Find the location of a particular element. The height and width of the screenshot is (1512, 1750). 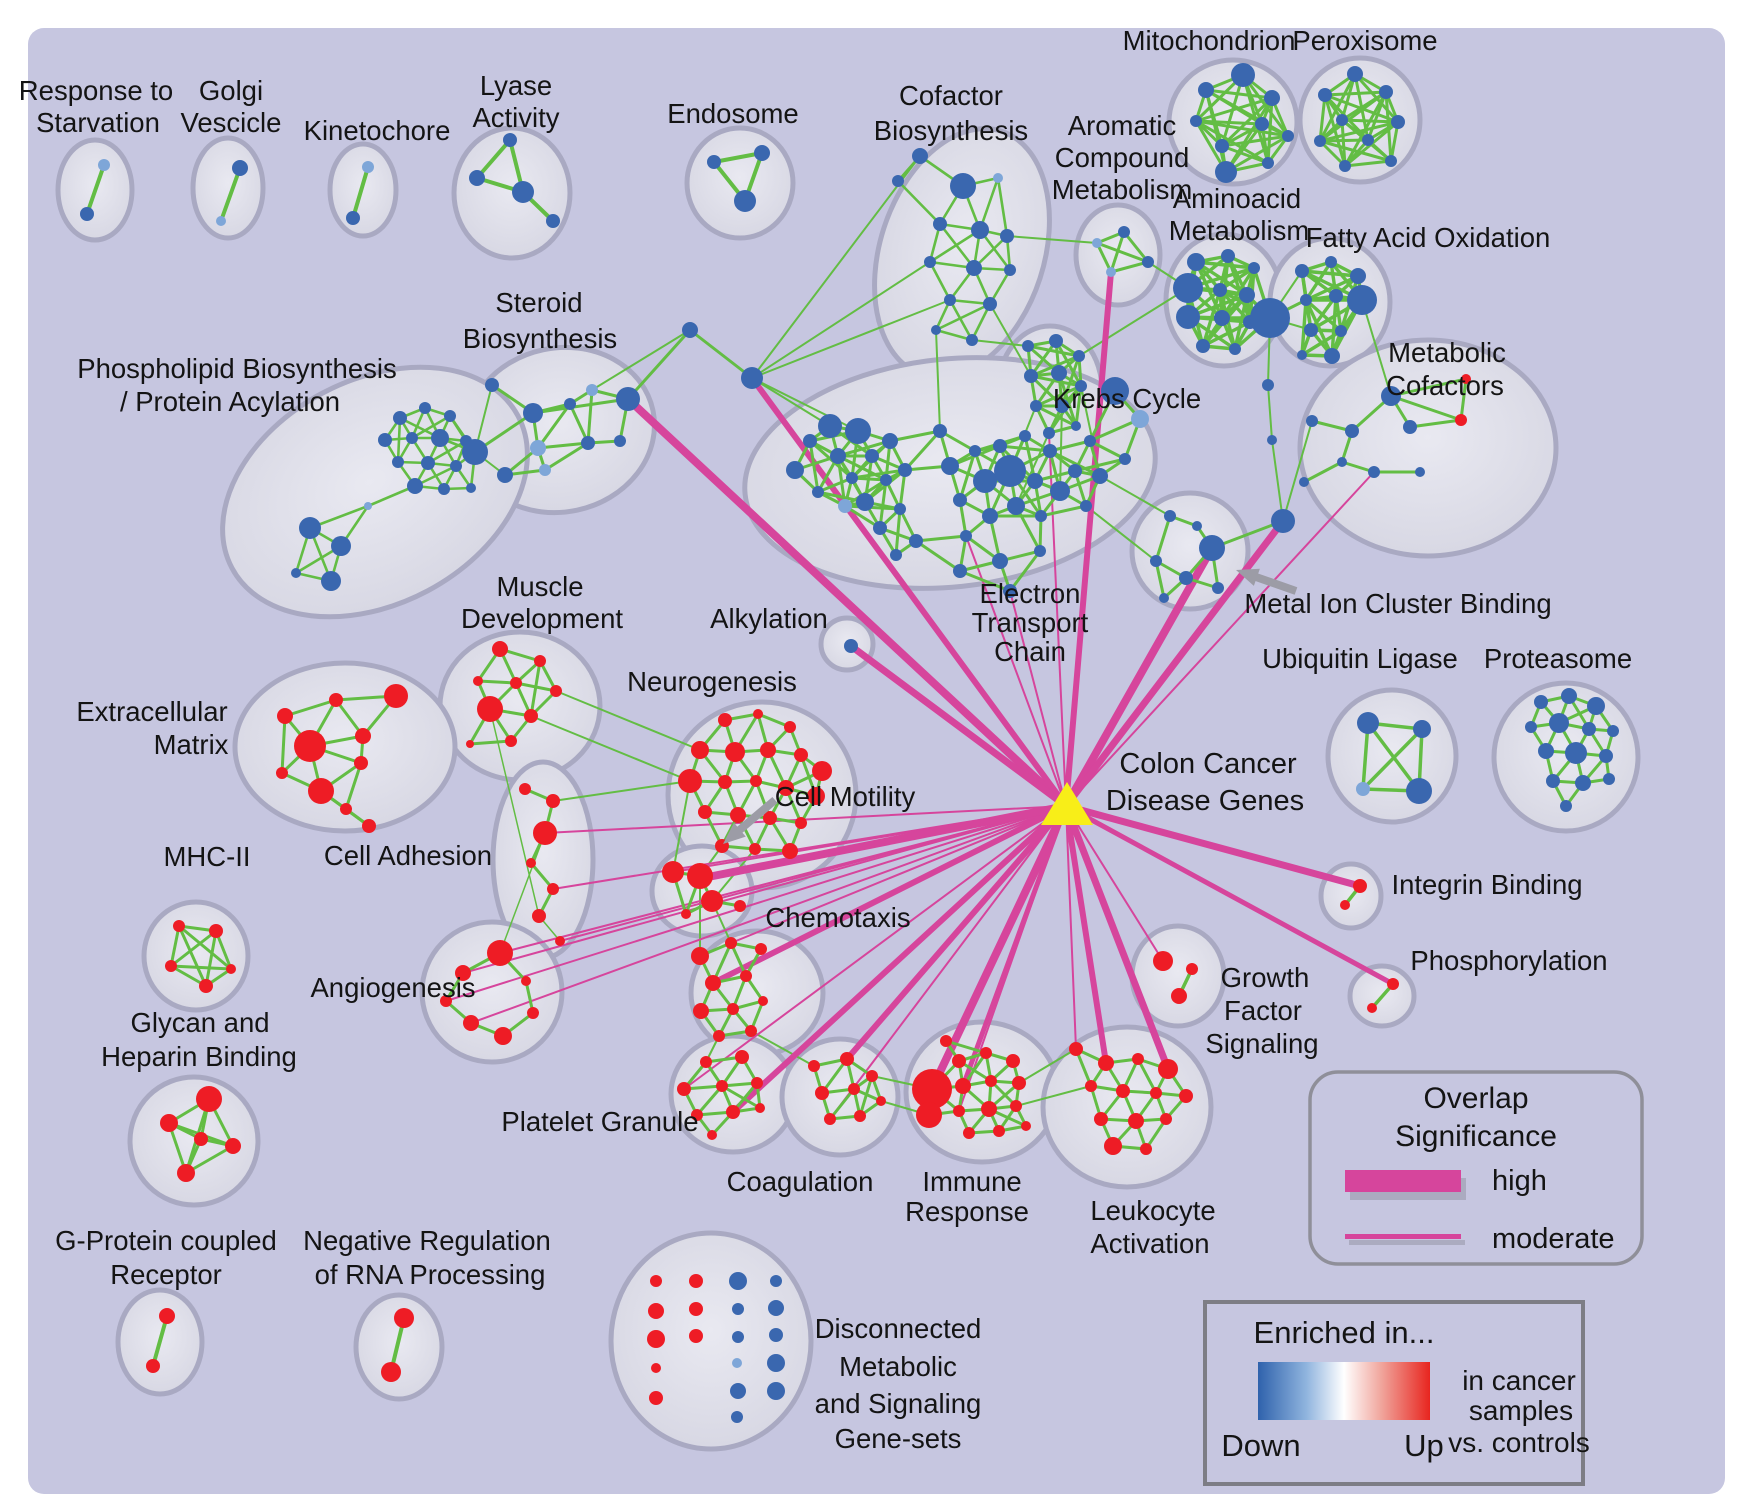

label-metabolic-cofactors: Cofactors is located at coordinates (1445, 385).